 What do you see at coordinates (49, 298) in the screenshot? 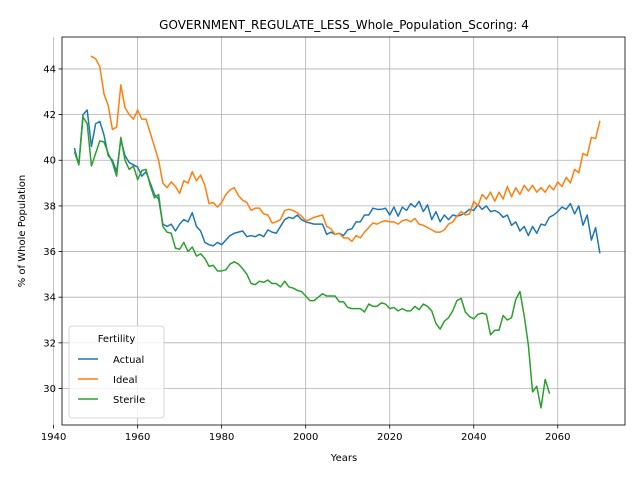
I see `y-tick-label: 34` at bounding box center [49, 298].